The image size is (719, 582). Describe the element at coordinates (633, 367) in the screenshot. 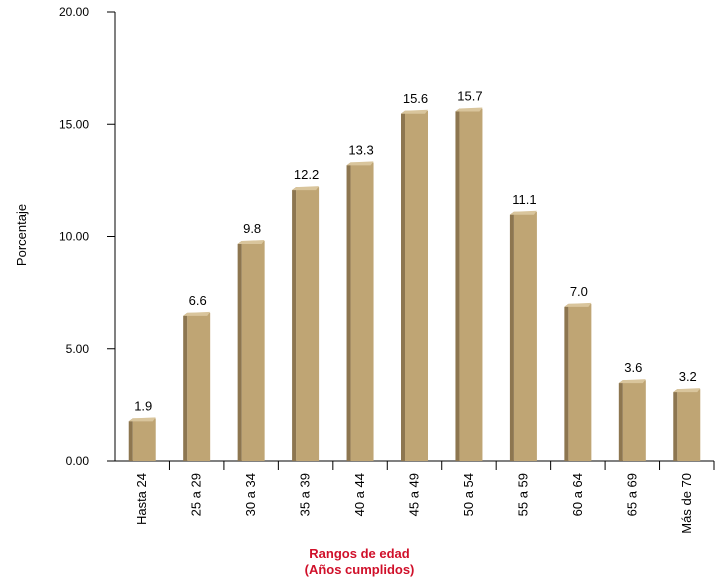

I see `value-label: 3.6` at that location.